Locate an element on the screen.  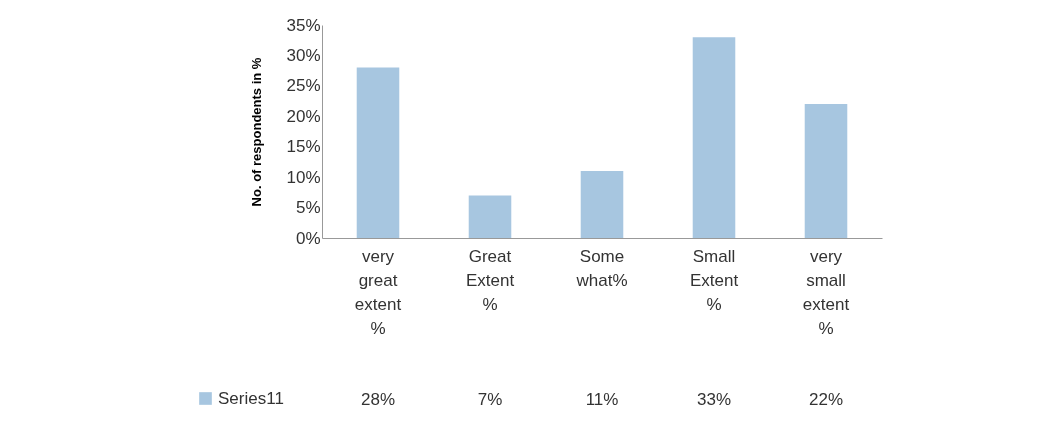
data-label: 33% is located at coordinates (714, 399).